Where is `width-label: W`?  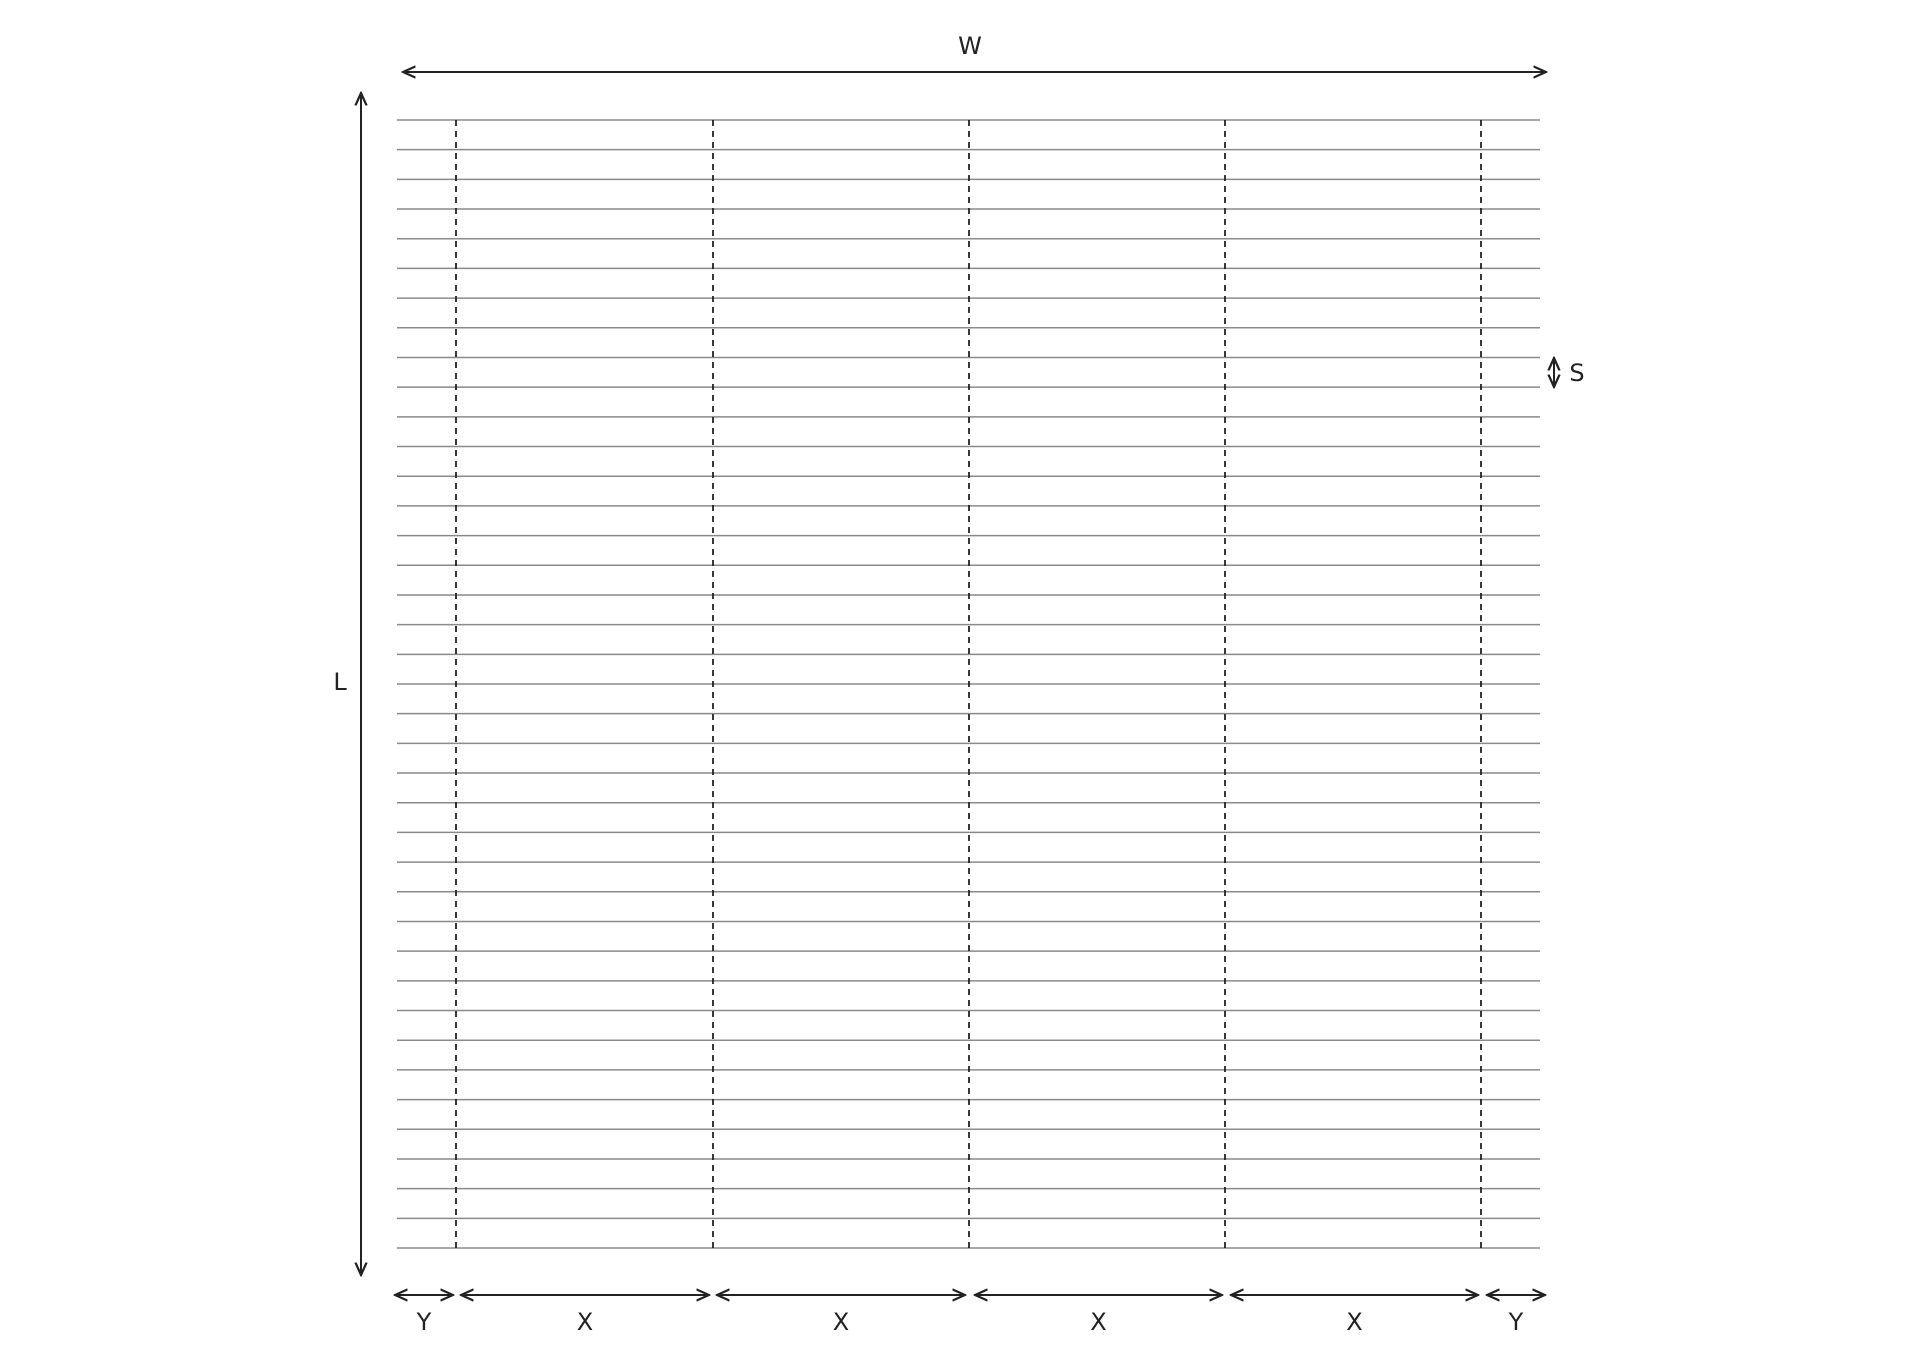
width-label: W is located at coordinates (970, 46).